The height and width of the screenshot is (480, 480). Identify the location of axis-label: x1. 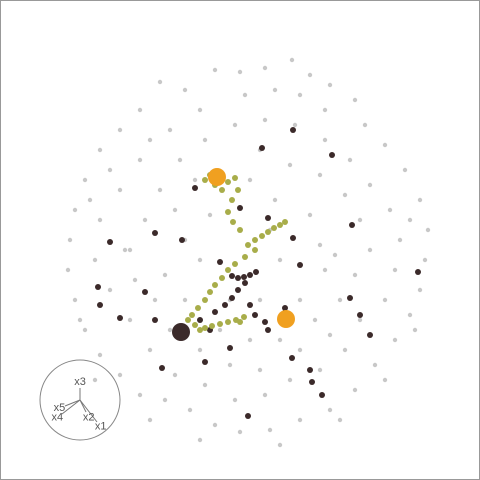
(101, 427).